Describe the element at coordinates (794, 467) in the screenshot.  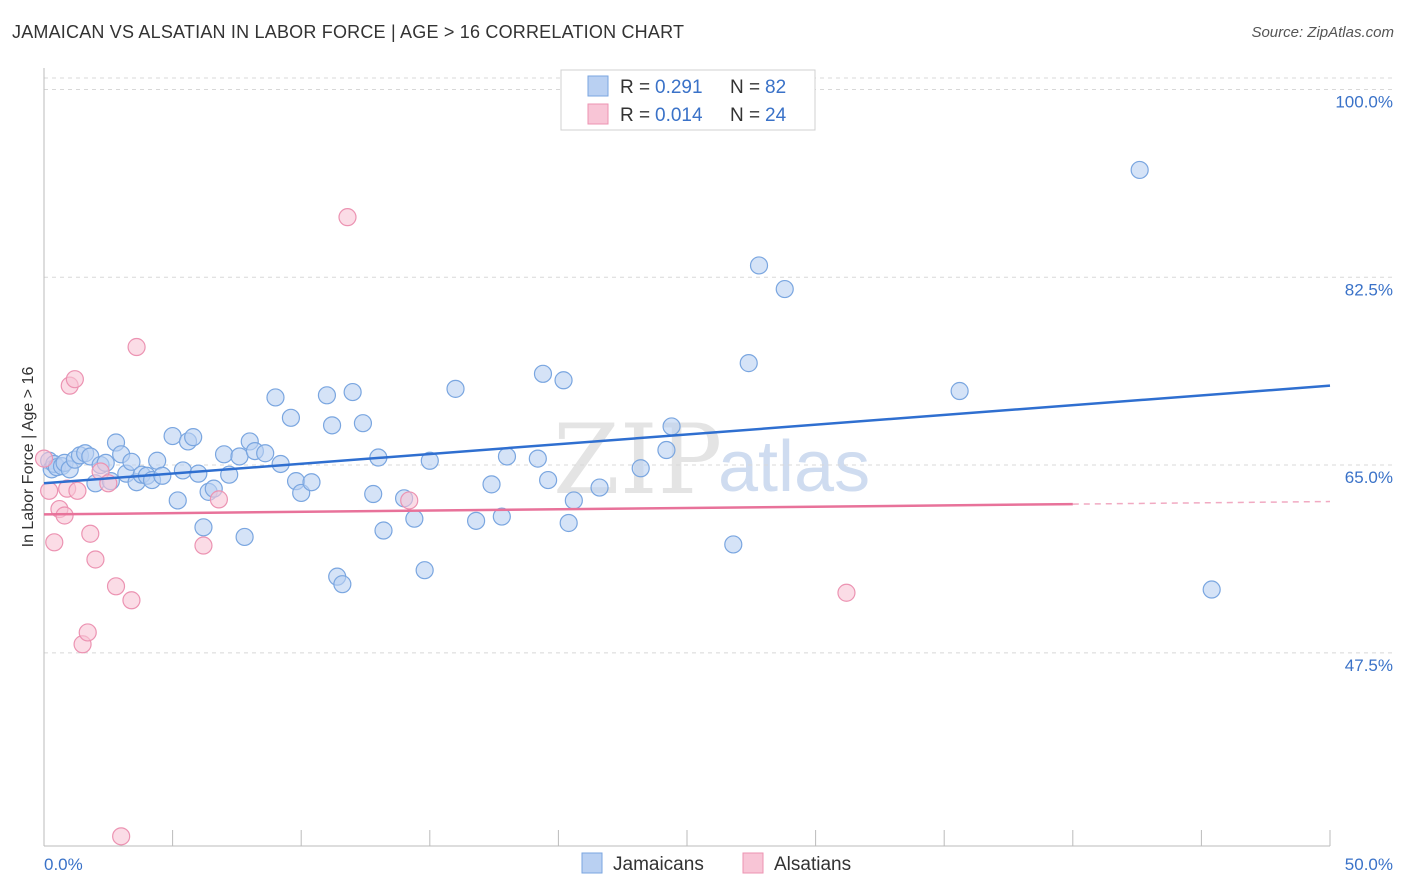
I see `watermark-atlas: atlas` at that location.